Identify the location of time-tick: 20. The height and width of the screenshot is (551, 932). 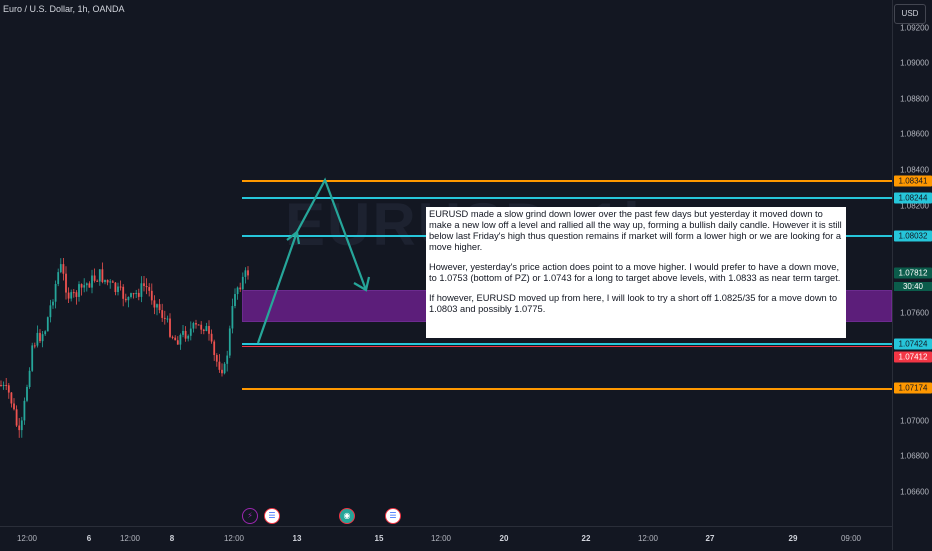
(504, 538).